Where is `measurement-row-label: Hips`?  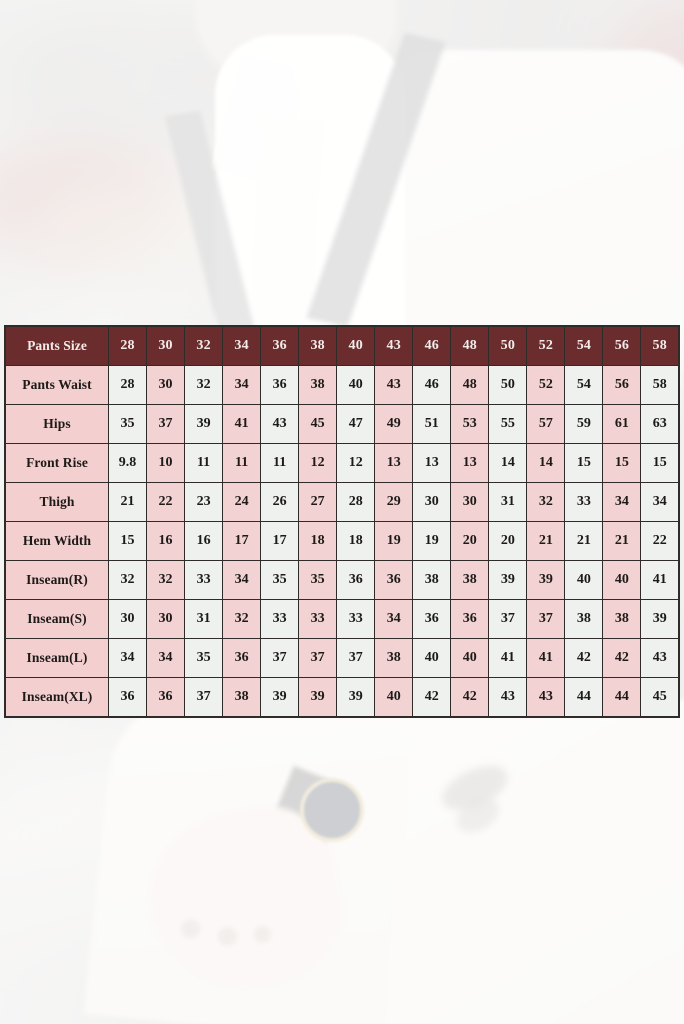 measurement-row-label: Hips is located at coordinates (56, 424).